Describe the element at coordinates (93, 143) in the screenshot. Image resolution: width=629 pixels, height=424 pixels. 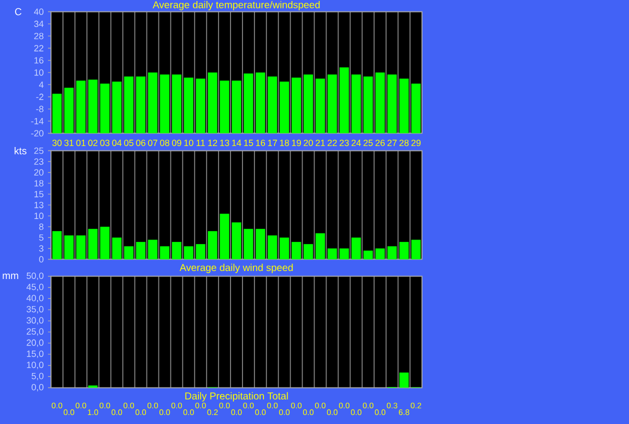
I see `x-tick-label: 02` at that location.